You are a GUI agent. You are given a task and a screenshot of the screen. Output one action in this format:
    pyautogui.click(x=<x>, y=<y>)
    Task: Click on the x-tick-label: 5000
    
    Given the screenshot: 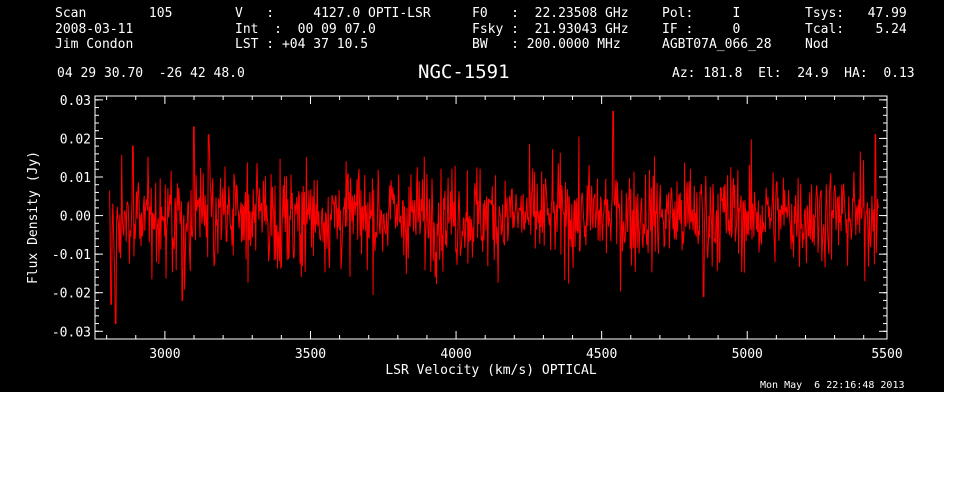 What is the action you would take?
    pyautogui.click(x=747, y=354)
    